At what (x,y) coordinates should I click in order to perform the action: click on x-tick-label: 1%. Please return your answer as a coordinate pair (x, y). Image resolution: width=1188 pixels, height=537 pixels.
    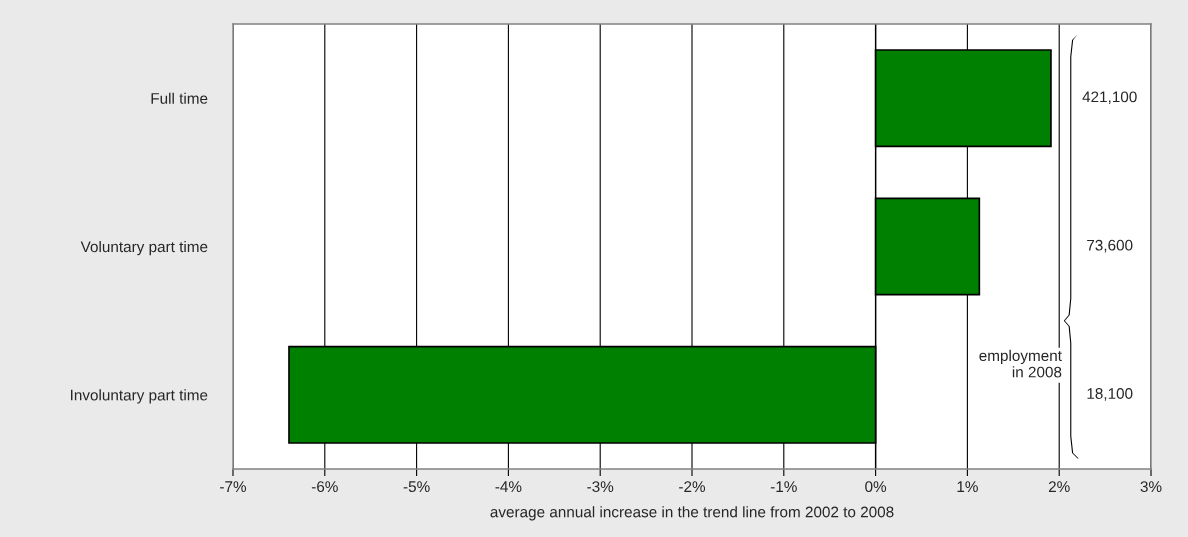
    Looking at the image, I should click on (967, 486).